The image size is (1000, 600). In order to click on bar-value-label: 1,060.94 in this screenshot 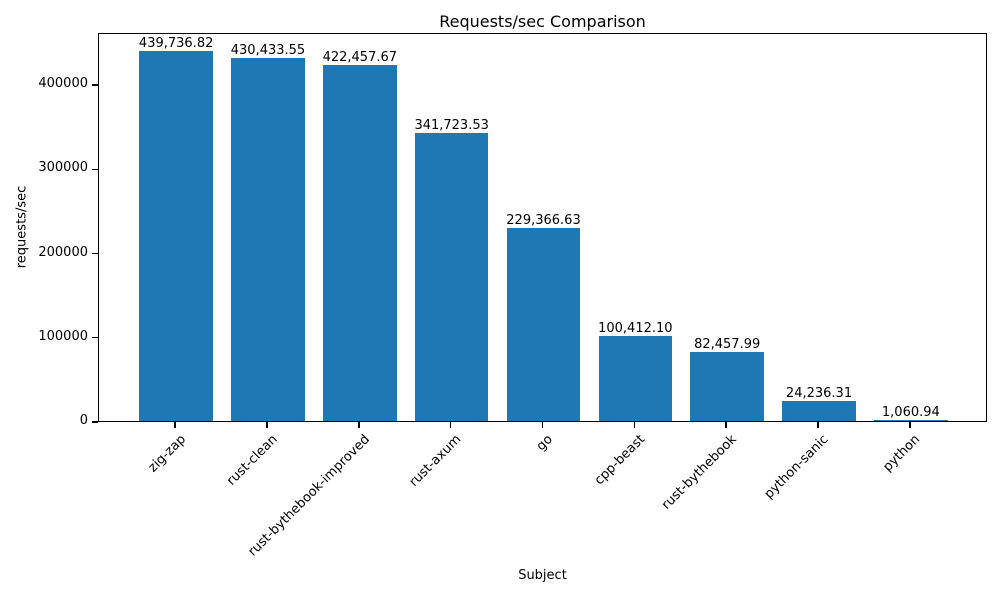, I will do `click(910, 412)`.